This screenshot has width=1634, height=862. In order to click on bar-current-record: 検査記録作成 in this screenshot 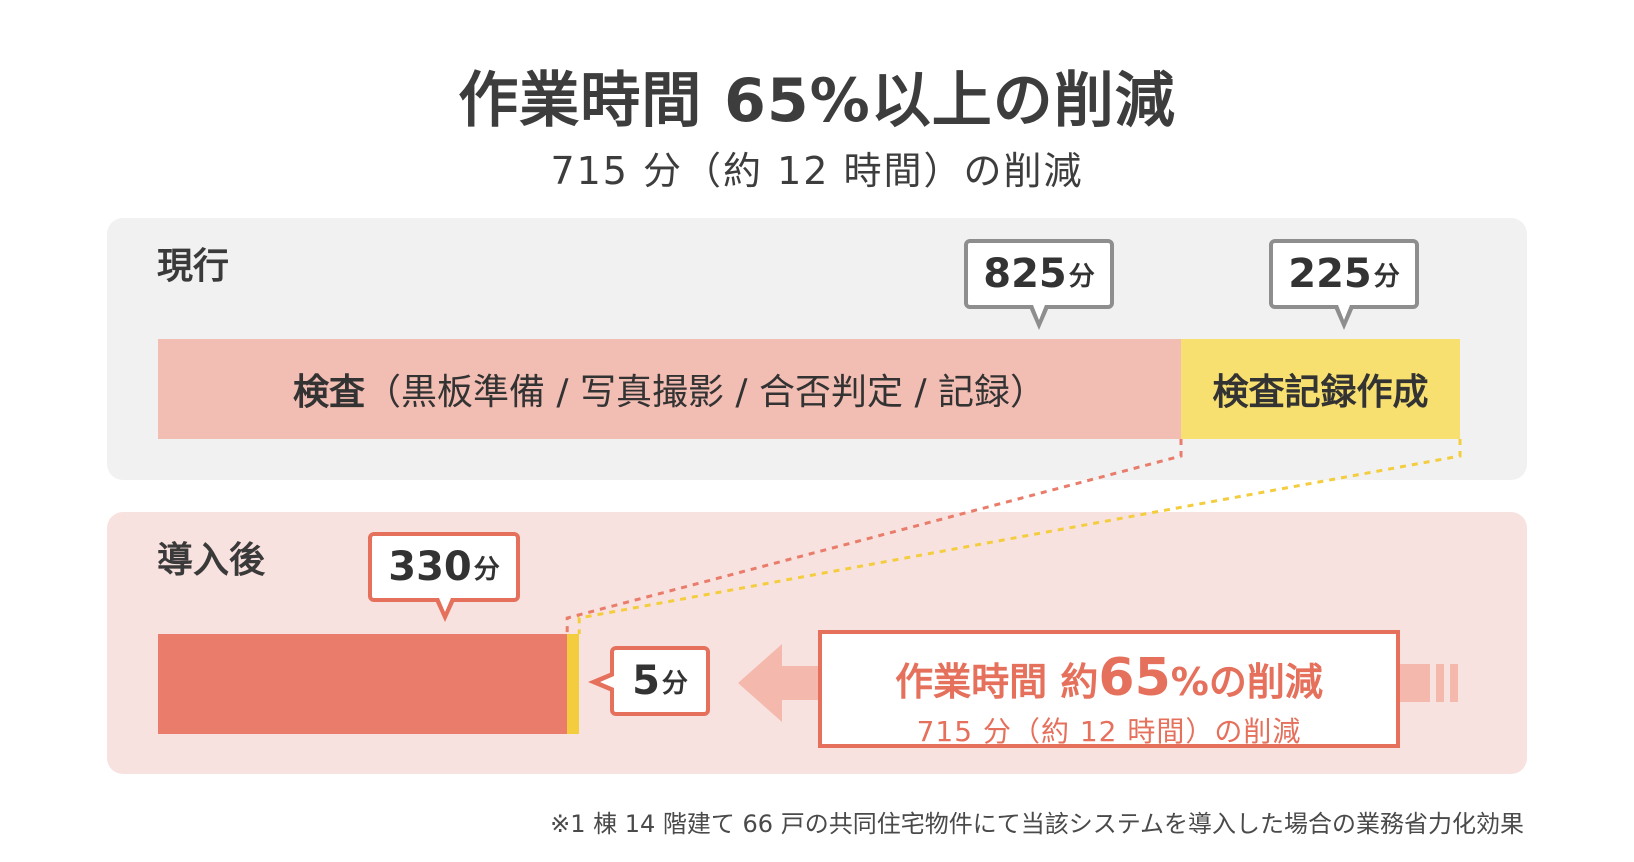, I will do `click(1320, 389)`.